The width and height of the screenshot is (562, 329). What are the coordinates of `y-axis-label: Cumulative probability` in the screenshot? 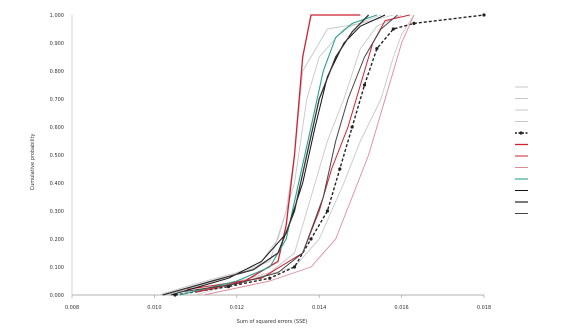 It's located at (33, 162).